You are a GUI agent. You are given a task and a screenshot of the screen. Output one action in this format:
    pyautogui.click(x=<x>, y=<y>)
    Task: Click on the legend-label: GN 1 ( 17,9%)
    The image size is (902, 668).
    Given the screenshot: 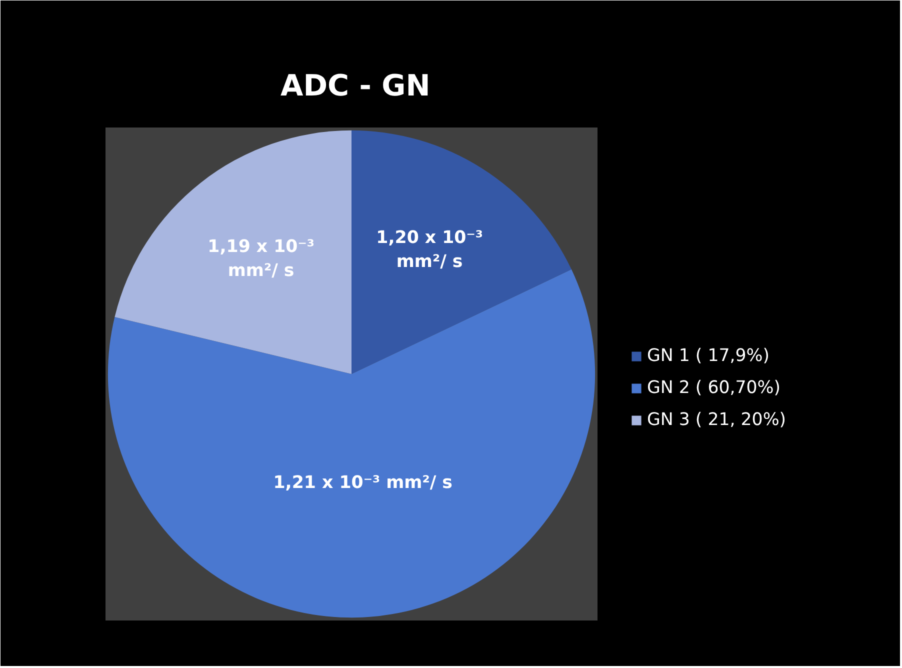 What is the action you would take?
    pyautogui.click(x=708, y=356)
    